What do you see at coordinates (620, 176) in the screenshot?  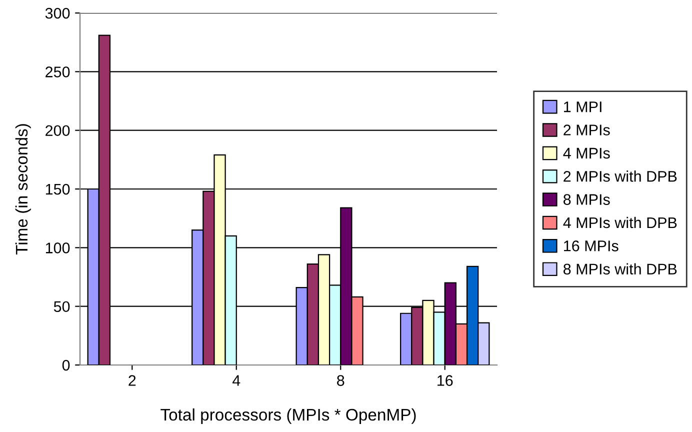 I see `legend-label: 2 MPIs with DPB` at bounding box center [620, 176].